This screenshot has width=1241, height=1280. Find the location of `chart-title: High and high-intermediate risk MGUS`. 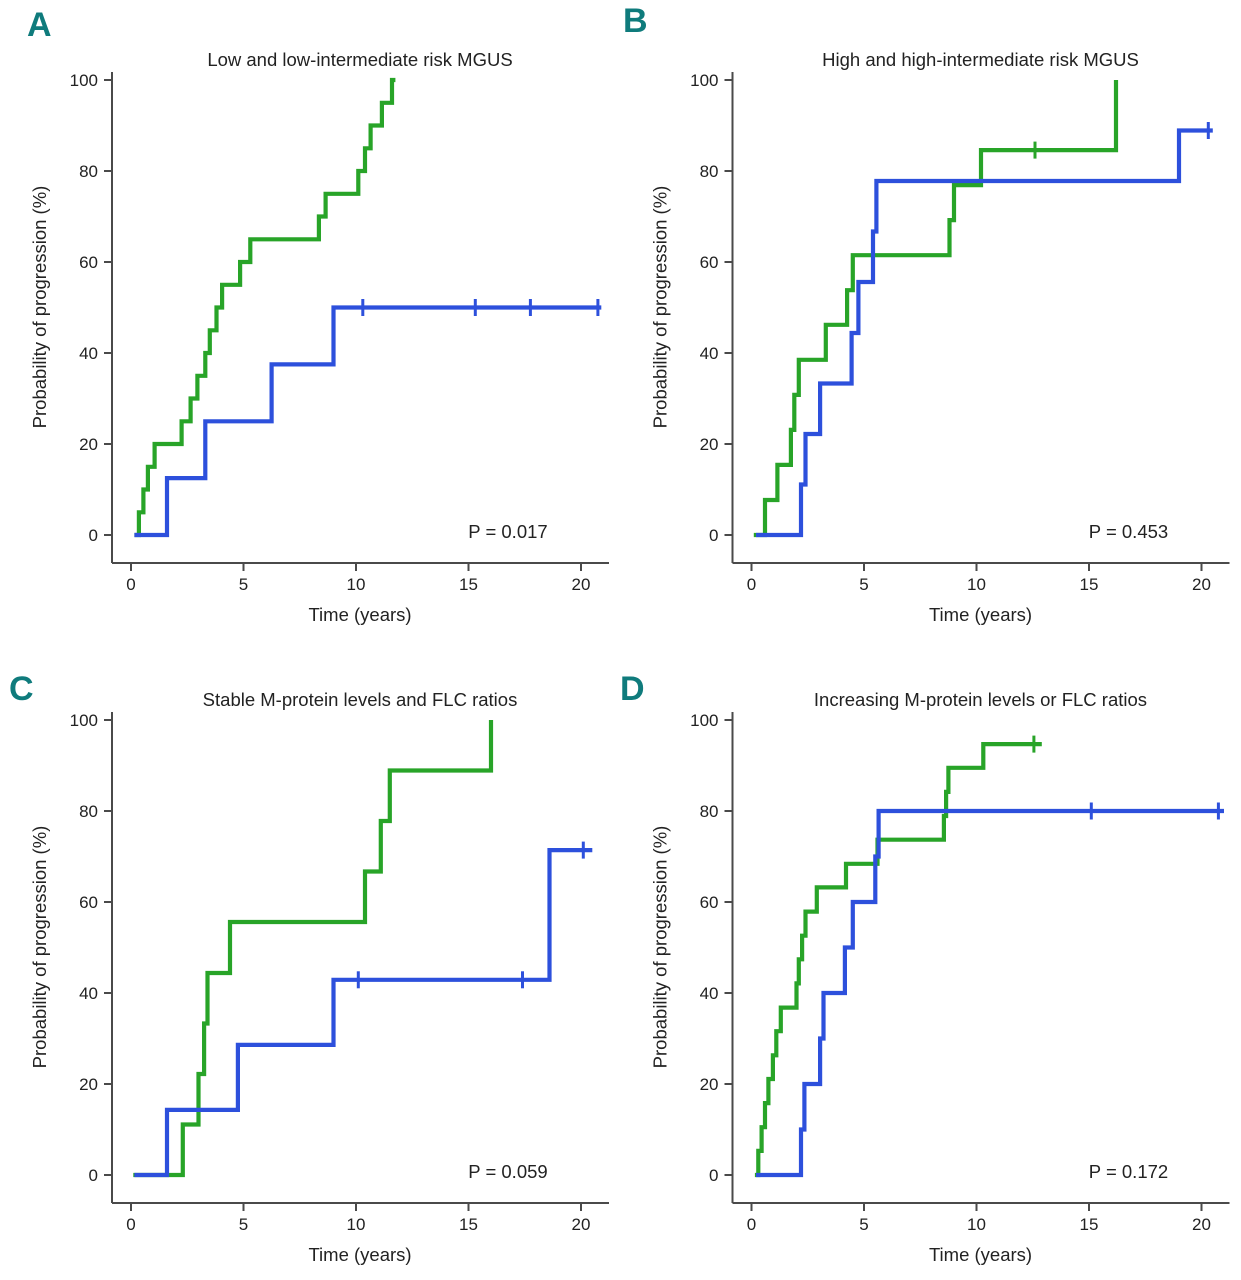

chart-title: High and high-intermediate risk MGUS is located at coordinates (980, 59).